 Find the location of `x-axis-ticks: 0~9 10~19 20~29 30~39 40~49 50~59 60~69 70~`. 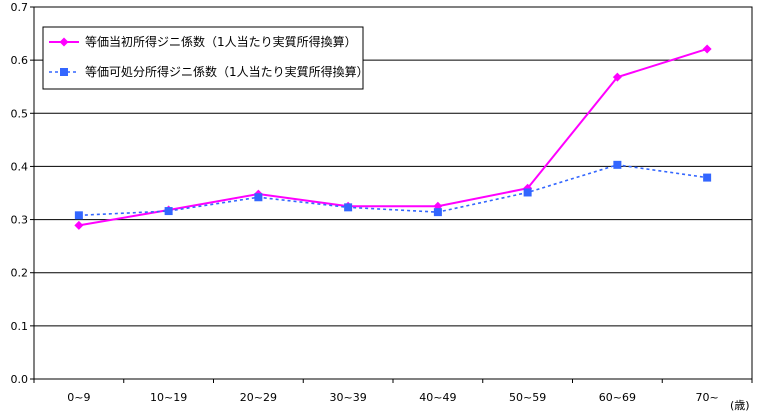

x-axis-ticks: 0~9 10~19 20~29 30~39 40~49 50~59 60~69 70~ is located at coordinates (393, 391).